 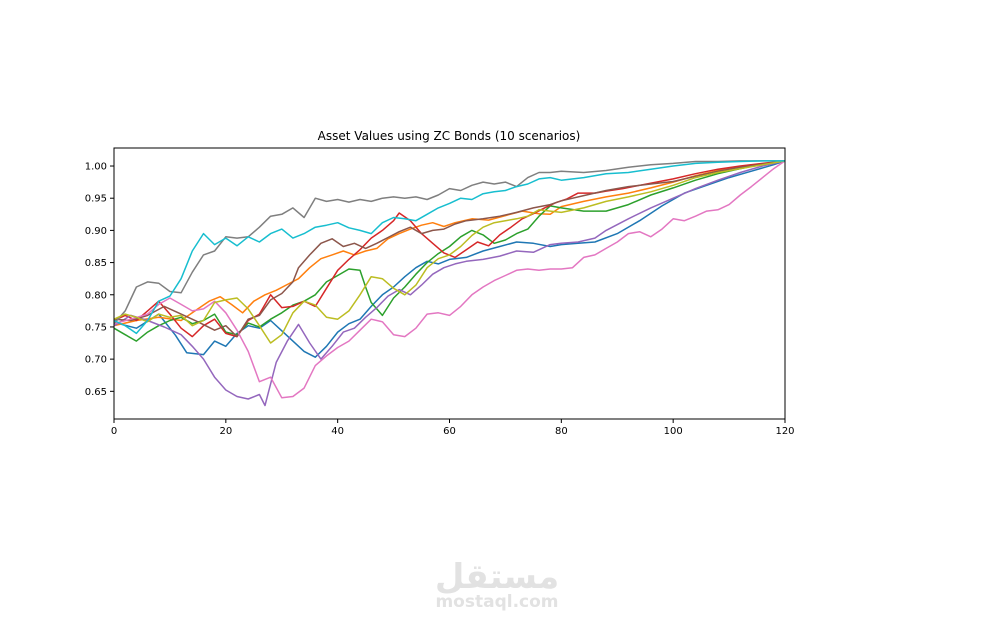 What do you see at coordinates (96, 167) in the screenshot?
I see `y-tick-label-7: 1.00` at bounding box center [96, 167].